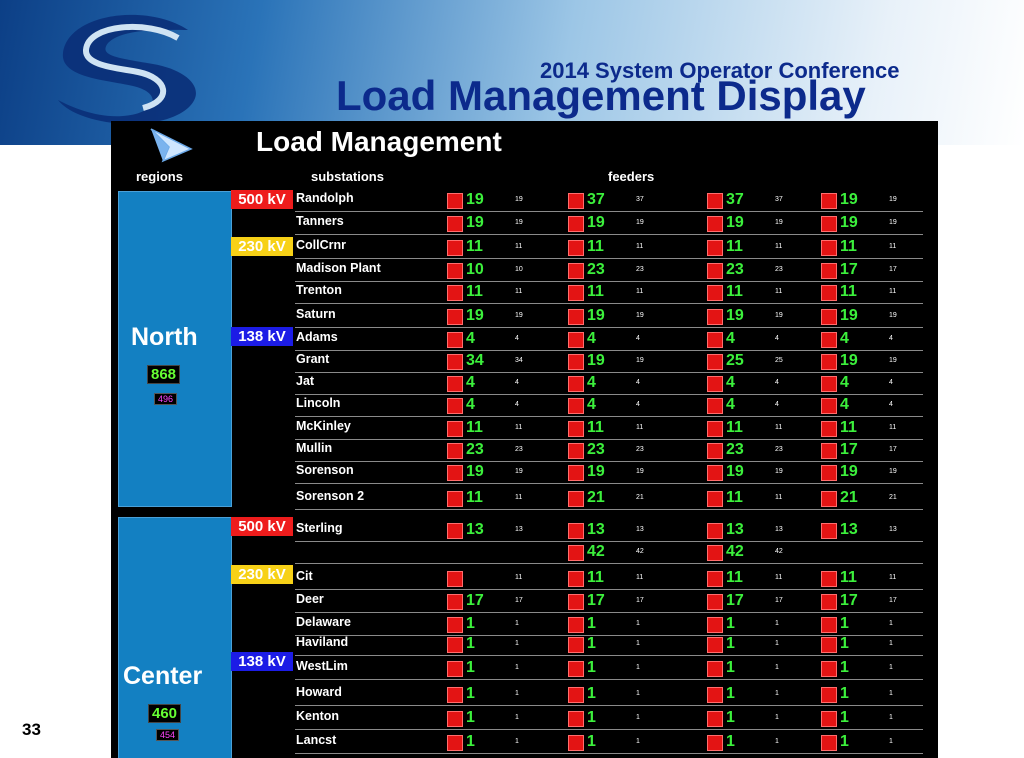 The height and width of the screenshot is (758, 1024). Describe the element at coordinates (609, 644) in the screenshot. I see `substation-row: Haviland 1 1 1 1 1 1 1 1` at that location.